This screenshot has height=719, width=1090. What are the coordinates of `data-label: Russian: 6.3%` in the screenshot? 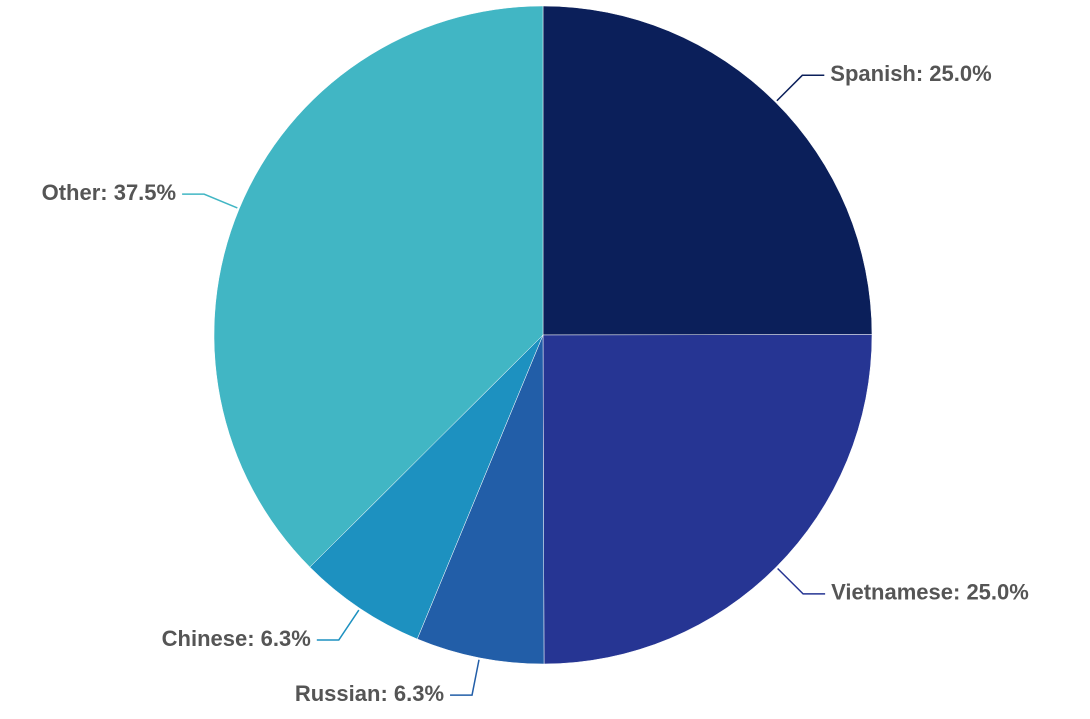 It's located at (369, 693).